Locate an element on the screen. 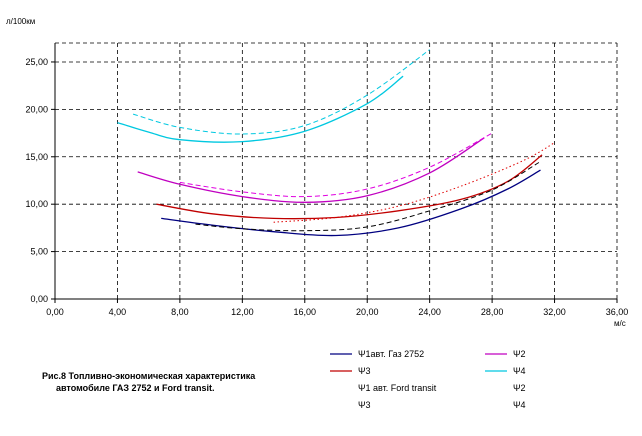  y-tick-label: 15,00 is located at coordinates (36, 157).